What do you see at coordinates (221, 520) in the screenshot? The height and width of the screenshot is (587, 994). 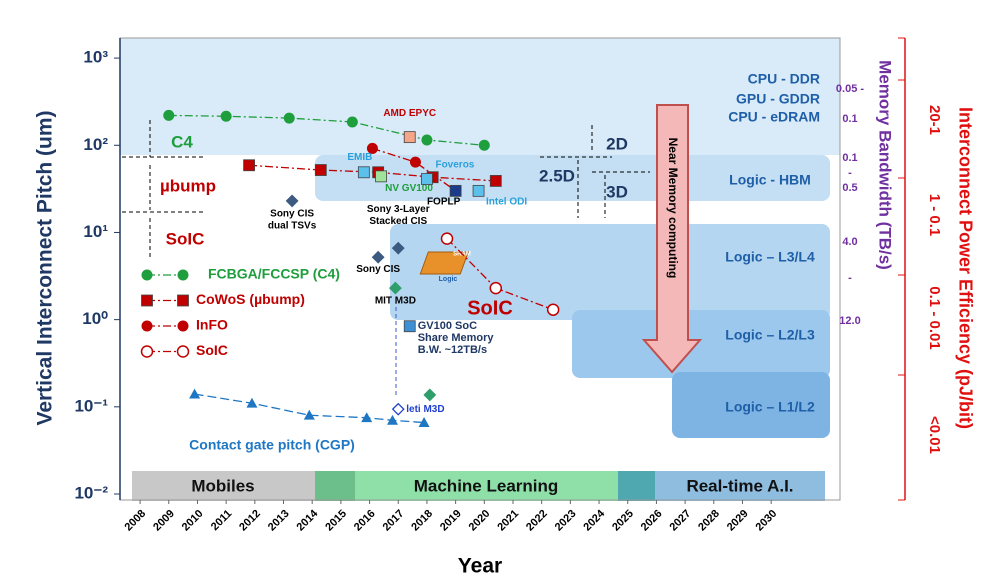 I see `x-tick-label: 2011` at bounding box center [221, 520].